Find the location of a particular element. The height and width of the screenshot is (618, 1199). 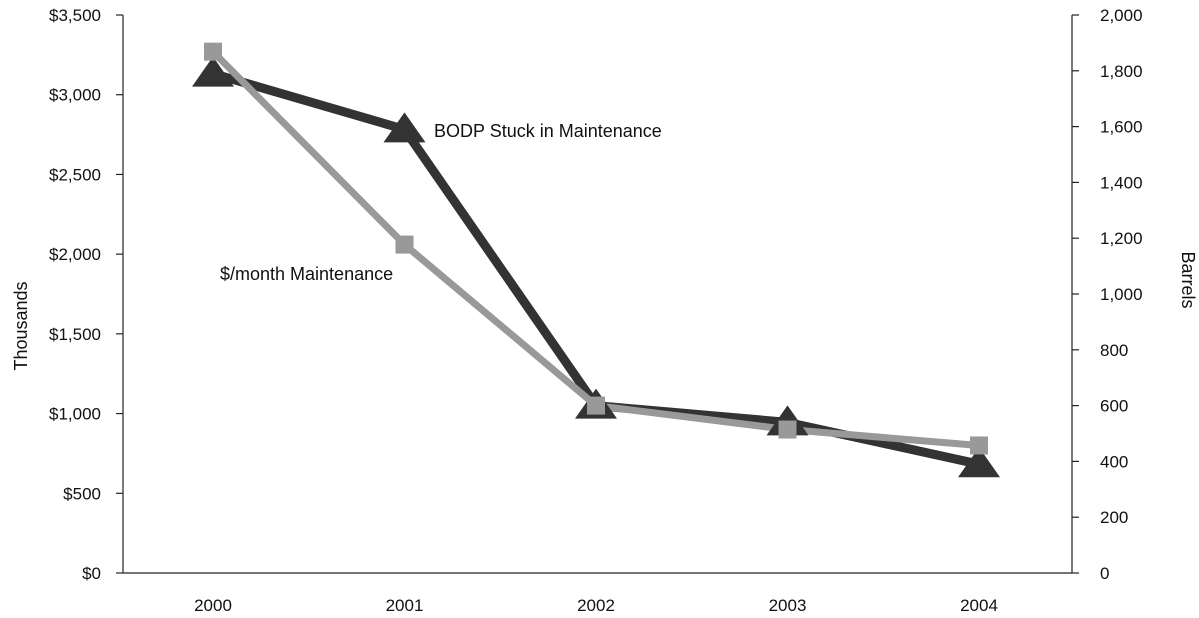

right-tick-label: 2,000 is located at coordinates (1121, 15).